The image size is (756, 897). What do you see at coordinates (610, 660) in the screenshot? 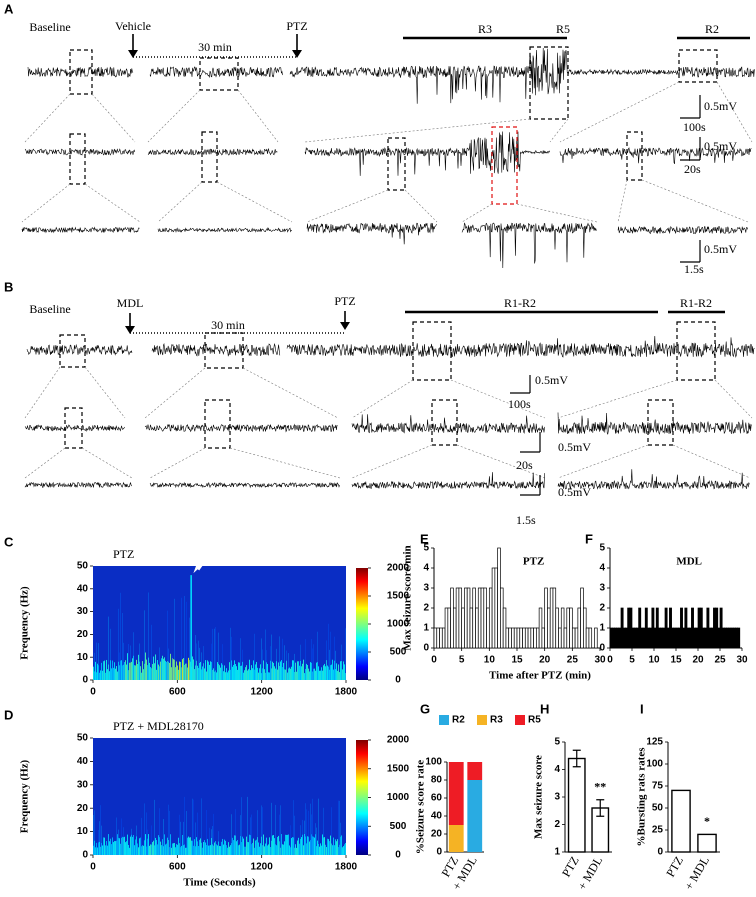
I see `x-tick-label: 0` at bounding box center [610, 660].